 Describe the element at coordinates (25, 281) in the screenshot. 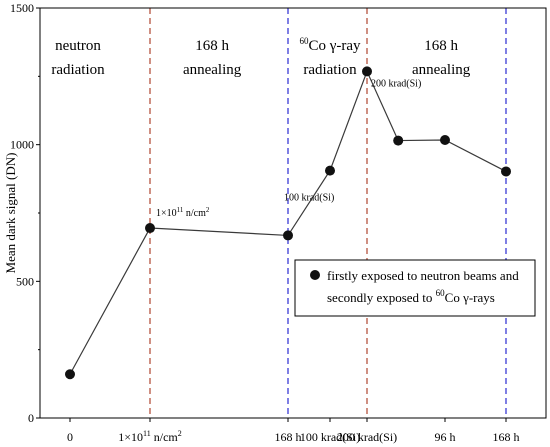

I see `y-tick-label: 500` at that location.